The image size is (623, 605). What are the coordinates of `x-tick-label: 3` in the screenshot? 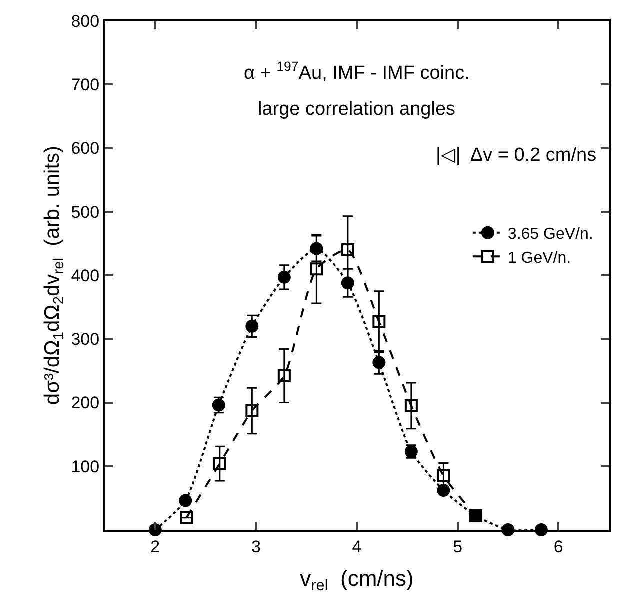 It's located at (256, 546).